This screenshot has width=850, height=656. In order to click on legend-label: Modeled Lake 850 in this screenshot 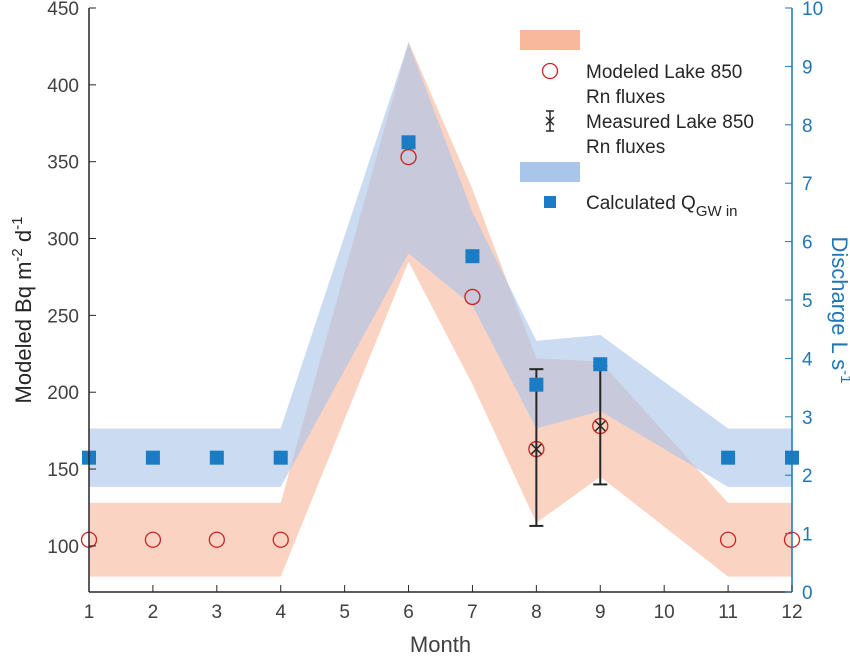, I will do `click(664, 72)`.